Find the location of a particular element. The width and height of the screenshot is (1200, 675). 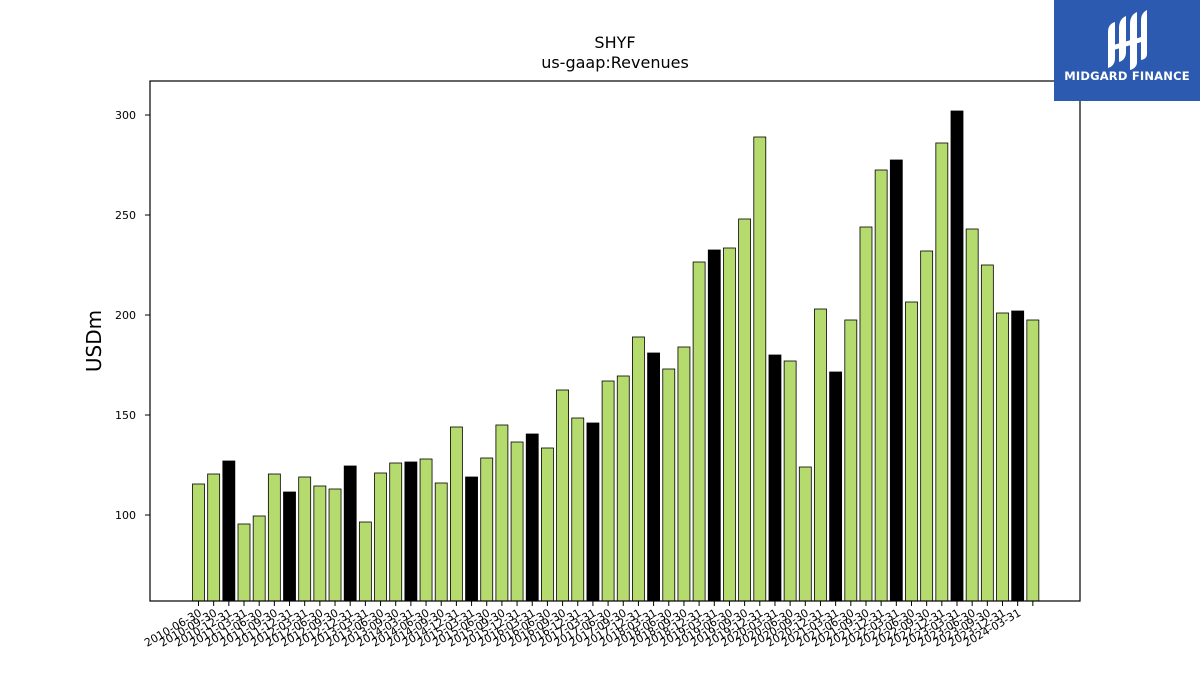

brand-logo: MIDGARD FINANCE is located at coordinates (1127, 50).